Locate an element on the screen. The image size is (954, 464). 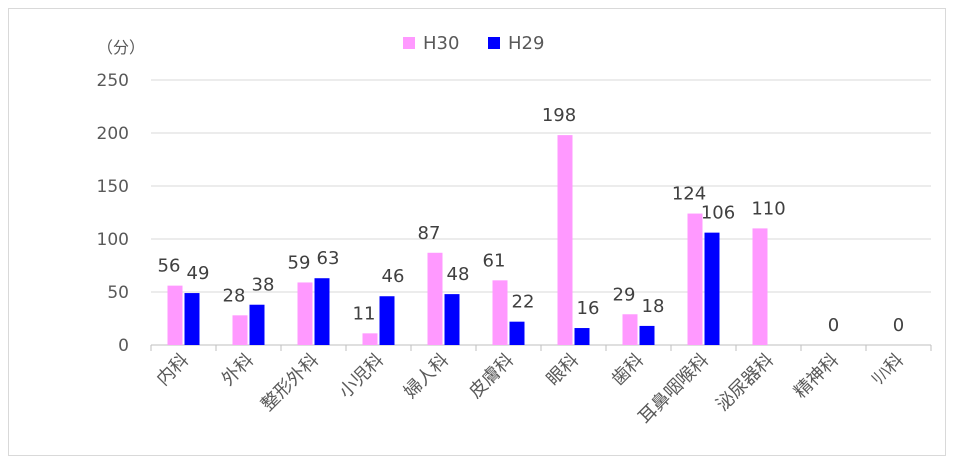
data-label-h29: 106 is located at coordinates (718, 213).